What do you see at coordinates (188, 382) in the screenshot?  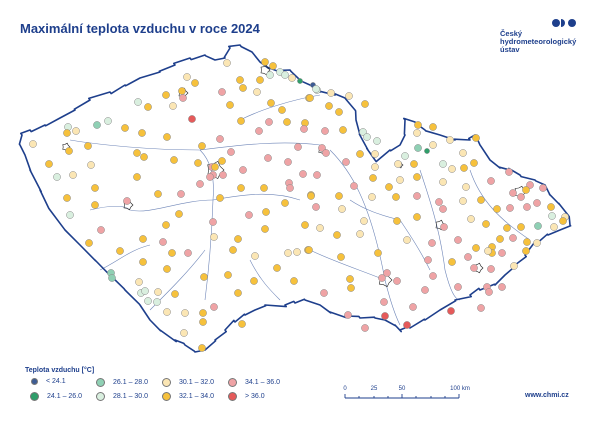 I see `legend-item: 30.1 – 32.0` at bounding box center [188, 382].